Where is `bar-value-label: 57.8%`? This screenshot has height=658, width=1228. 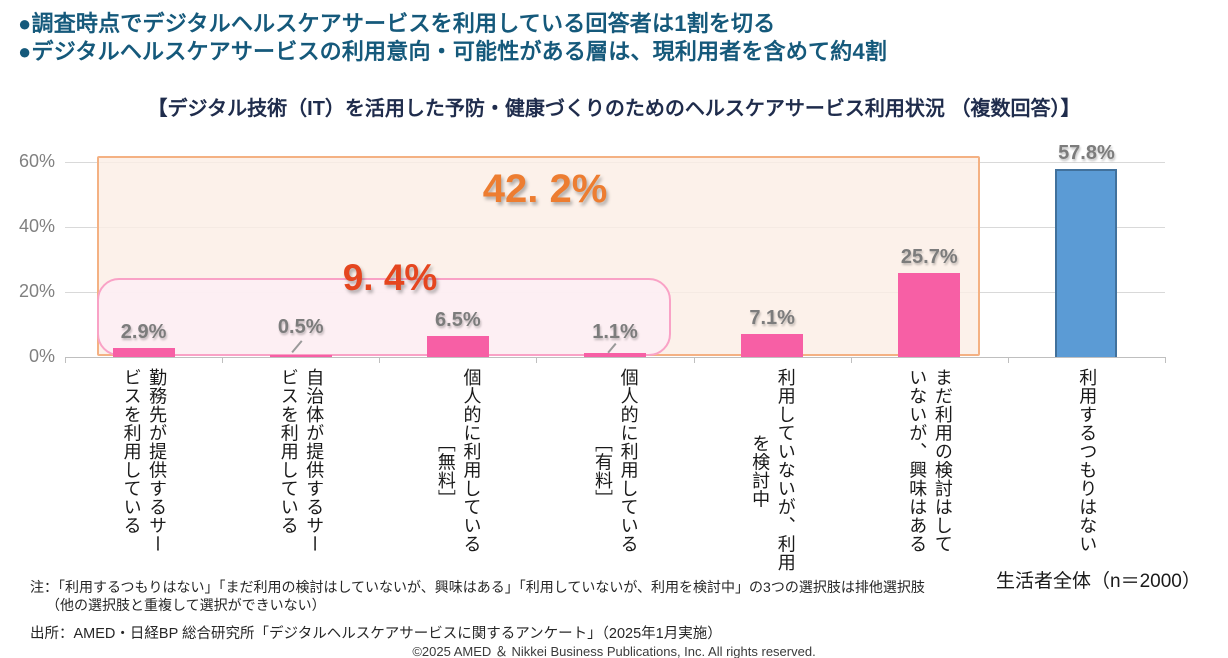
bar-value-label: 57.8% is located at coordinates (1086, 153).